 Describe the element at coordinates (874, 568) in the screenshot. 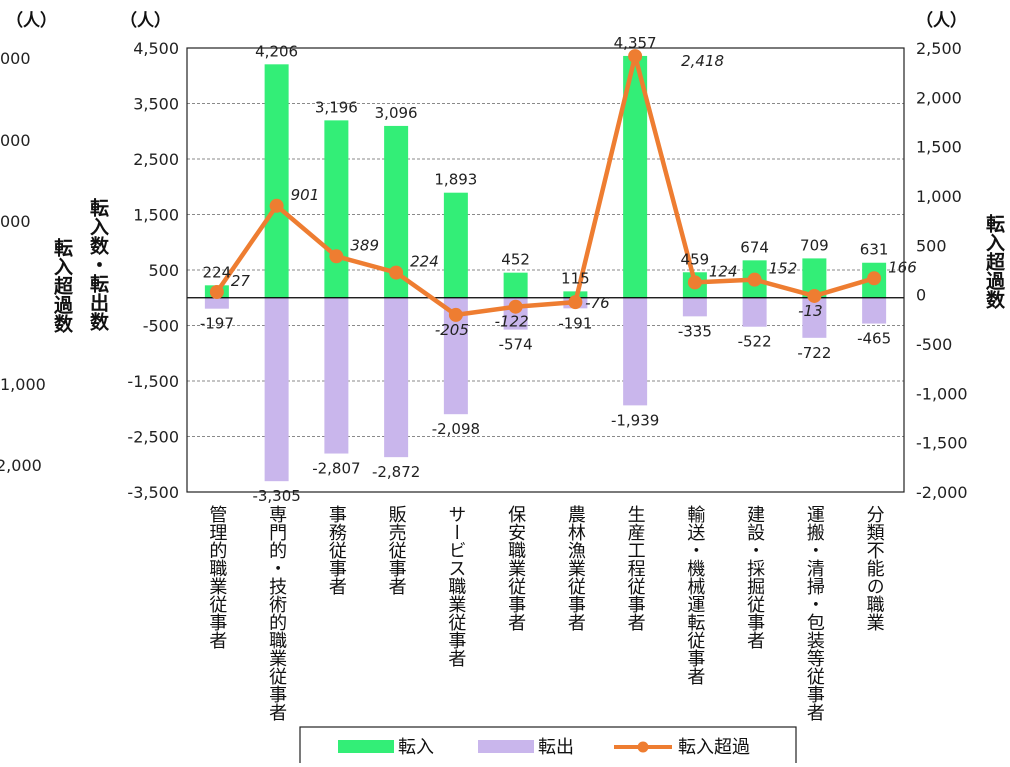

I see `category-label: 分類不能の職業` at that location.